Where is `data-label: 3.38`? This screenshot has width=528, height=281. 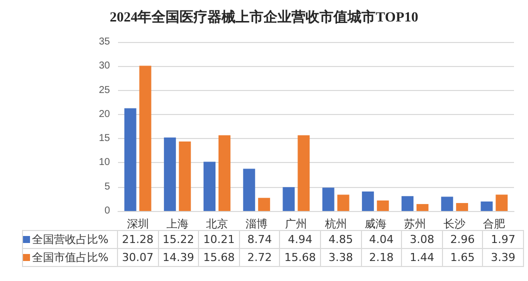
data-label: 3.38 is located at coordinates (341, 257).